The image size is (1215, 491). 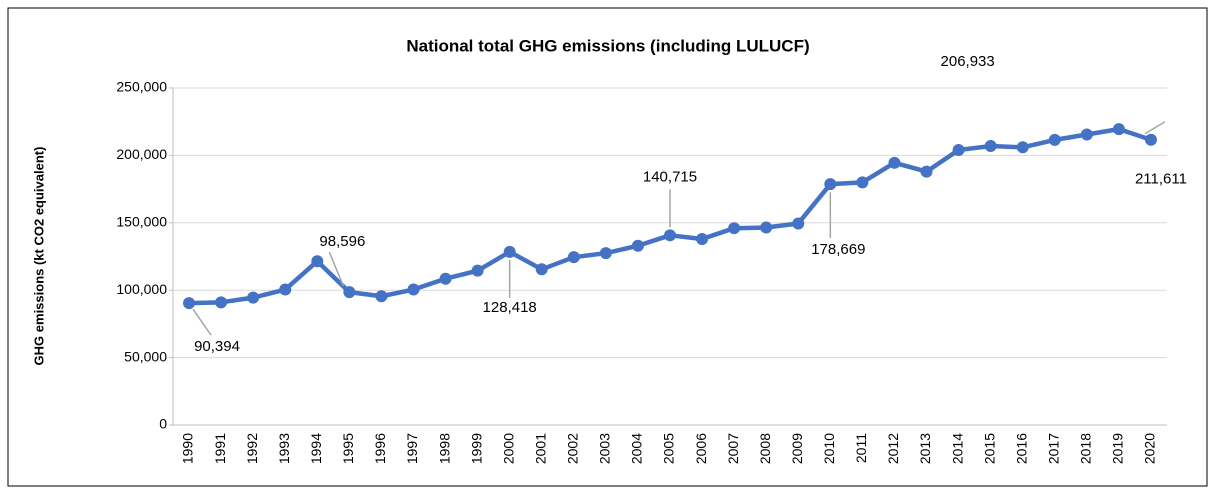 What do you see at coordinates (476, 448) in the screenshot?
I see `x-tick-label: 1999` at bounding box center [476, 448].